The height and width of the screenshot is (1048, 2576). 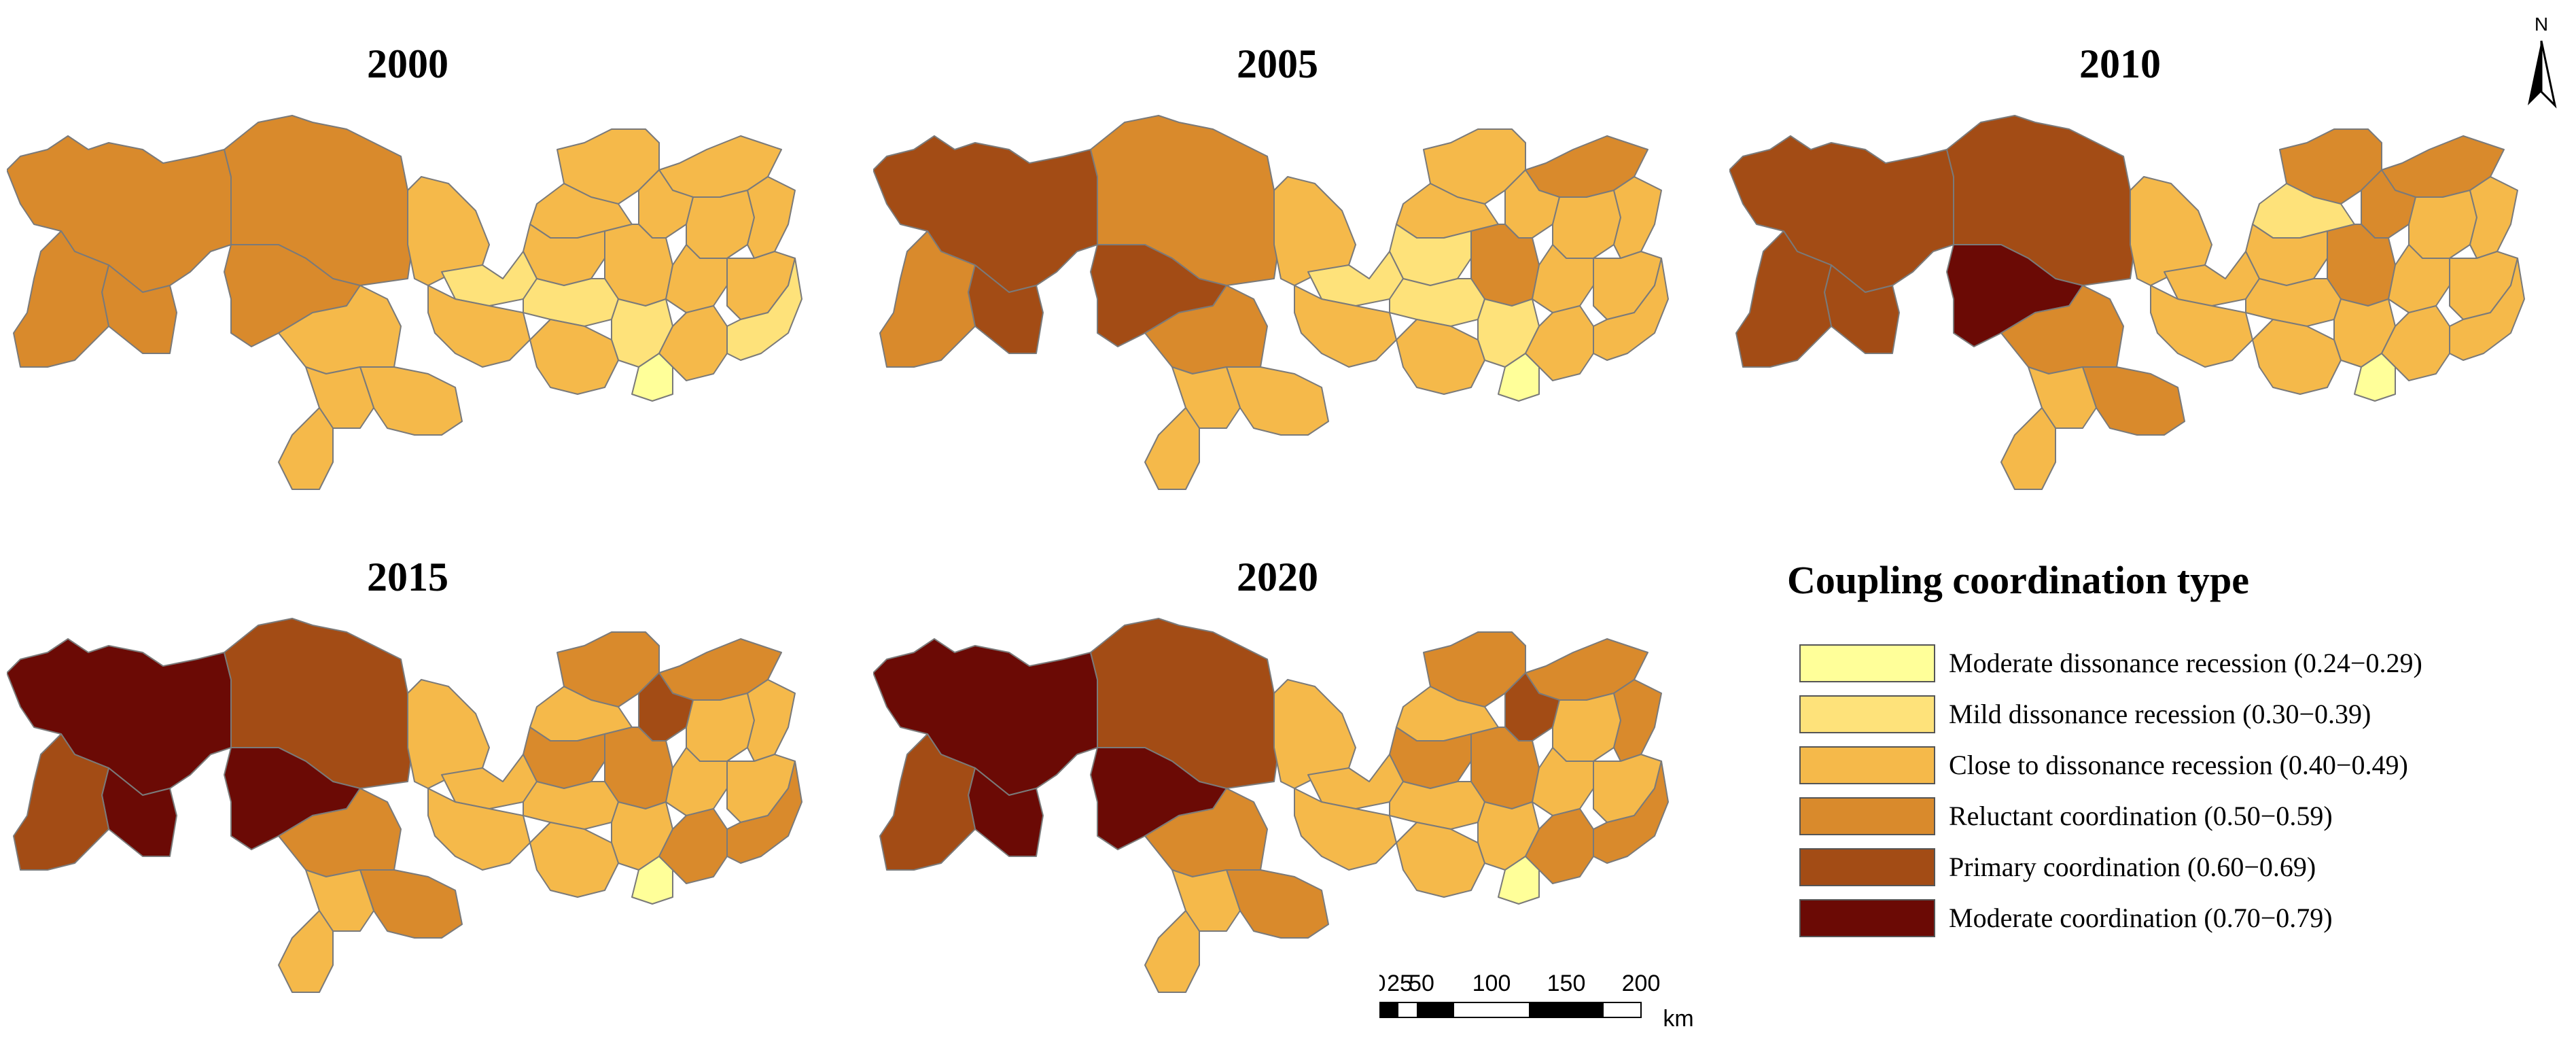 I want to click on map-title-2000: 2000, so click(x=407, y=64).